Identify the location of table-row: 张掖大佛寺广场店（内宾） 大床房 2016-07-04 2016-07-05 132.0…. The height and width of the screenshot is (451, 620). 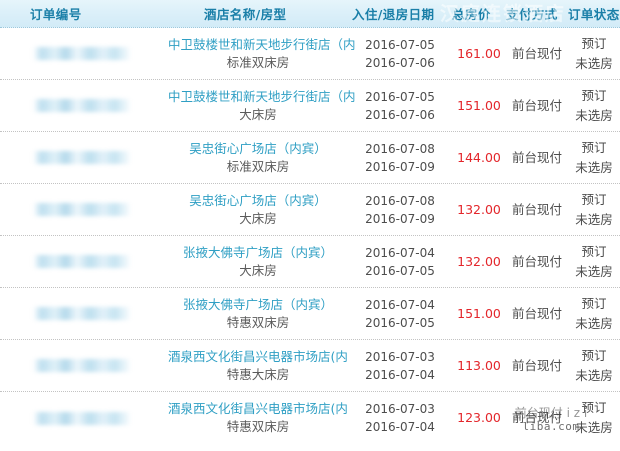
(310, 262).